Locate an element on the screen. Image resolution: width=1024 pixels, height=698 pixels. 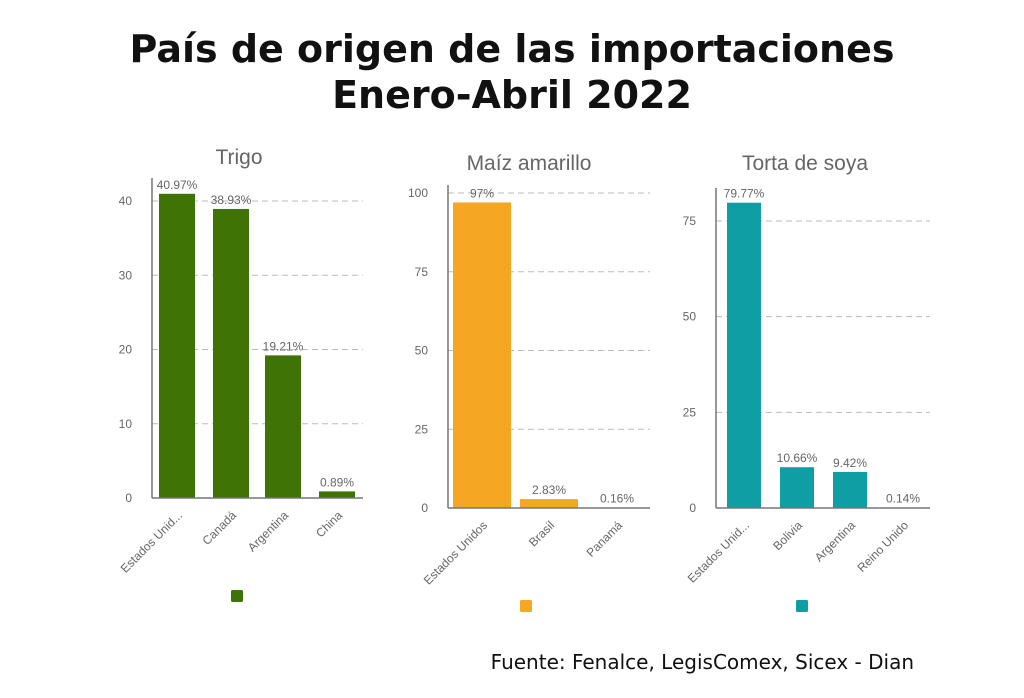
data-label: 0.14% is located at coordinates (903, 498).